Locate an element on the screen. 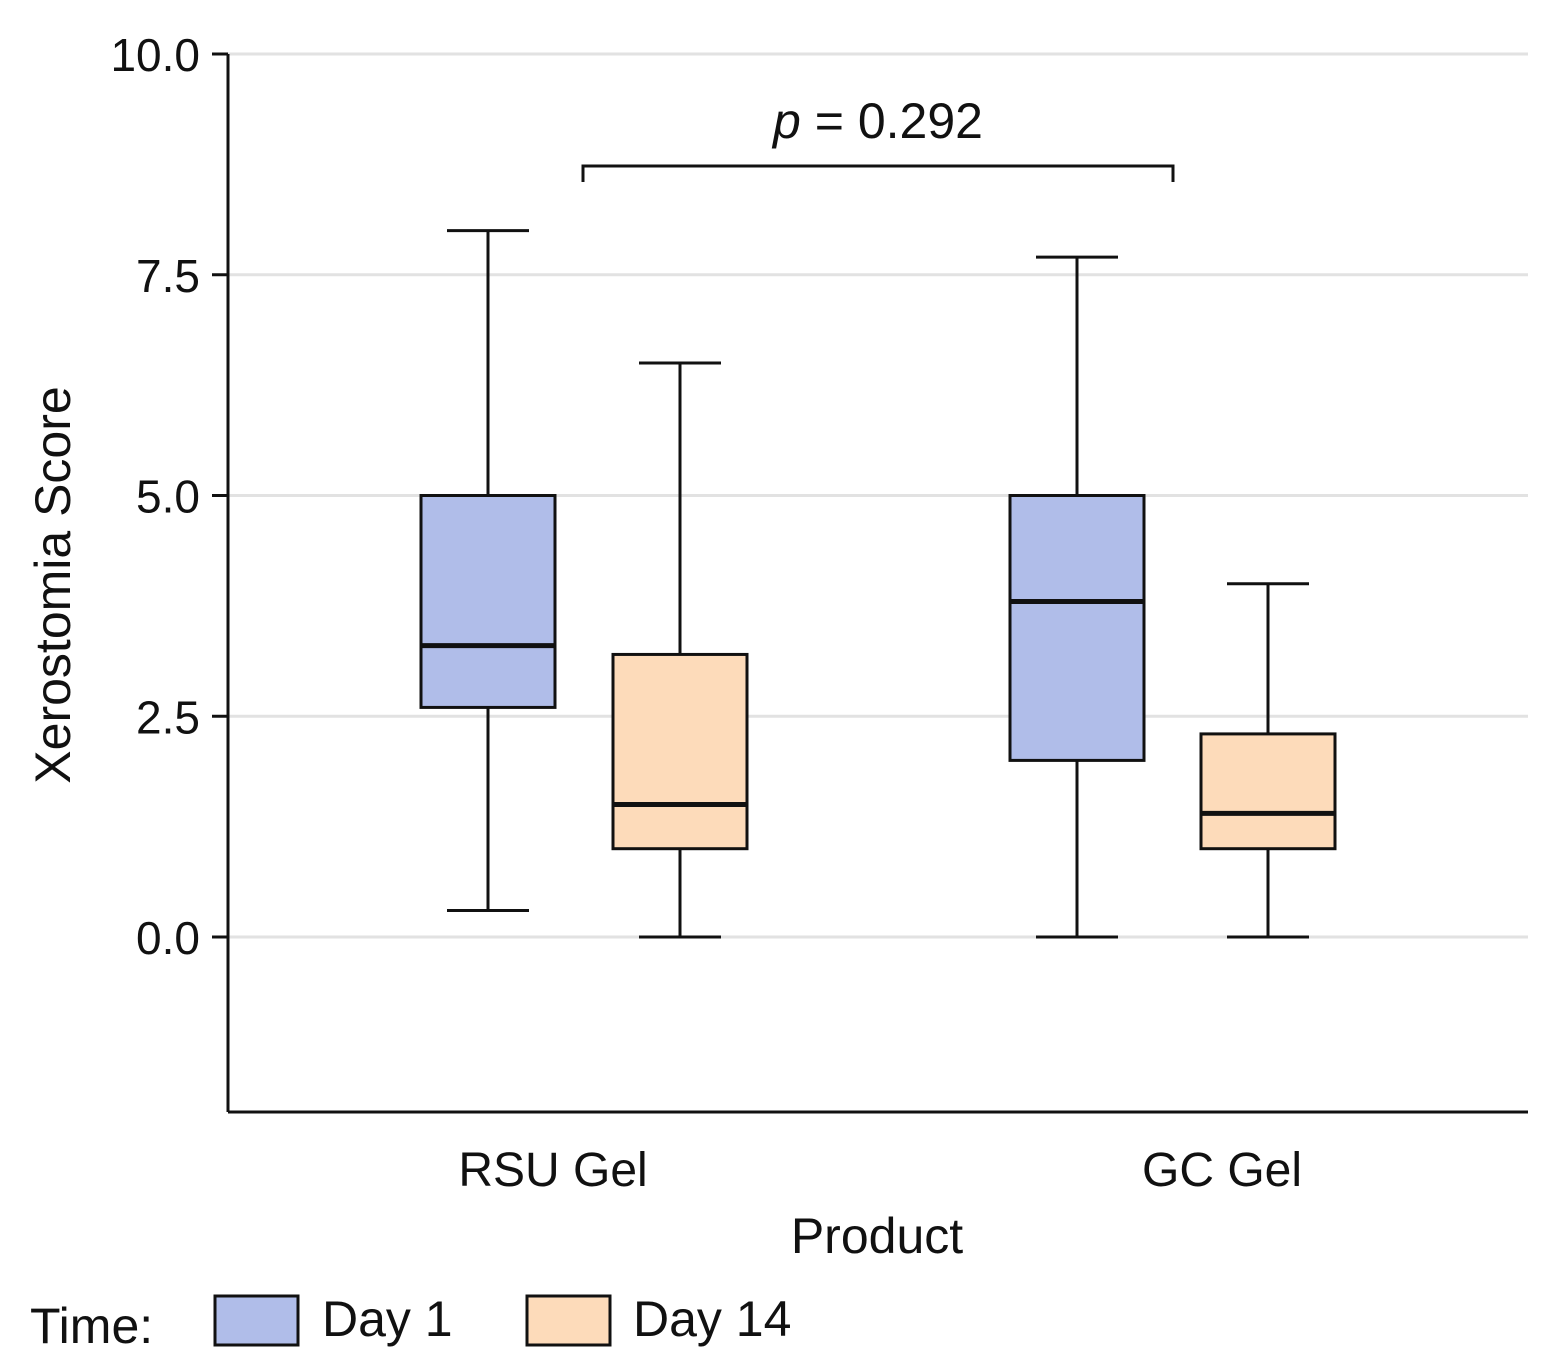 This screenshot has height=1370, width=1565. p-symbol: p is located at coordinates (786, 121).